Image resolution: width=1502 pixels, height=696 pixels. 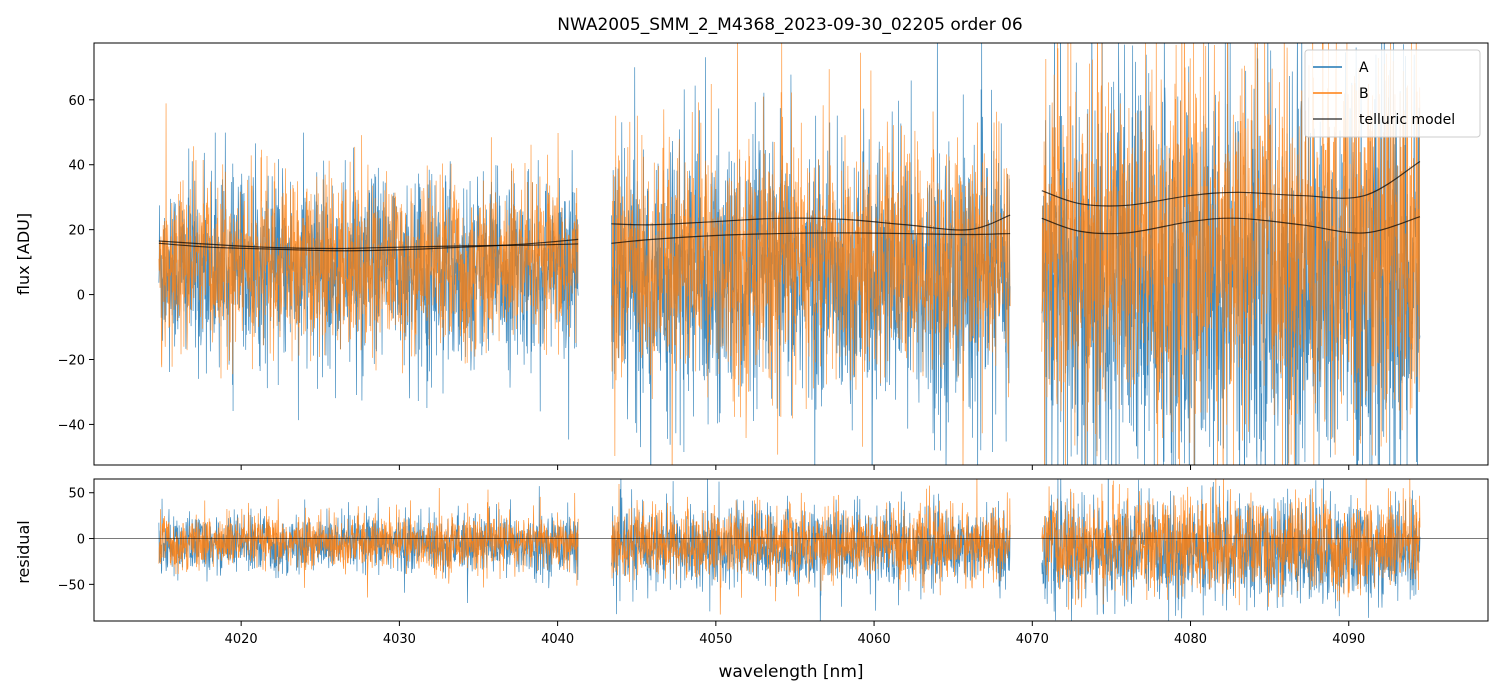 What do you see at coordinates (76, 231) in the screenshot?
I see `flux-y-tick-label: 20` at bounding box center [76, 231].